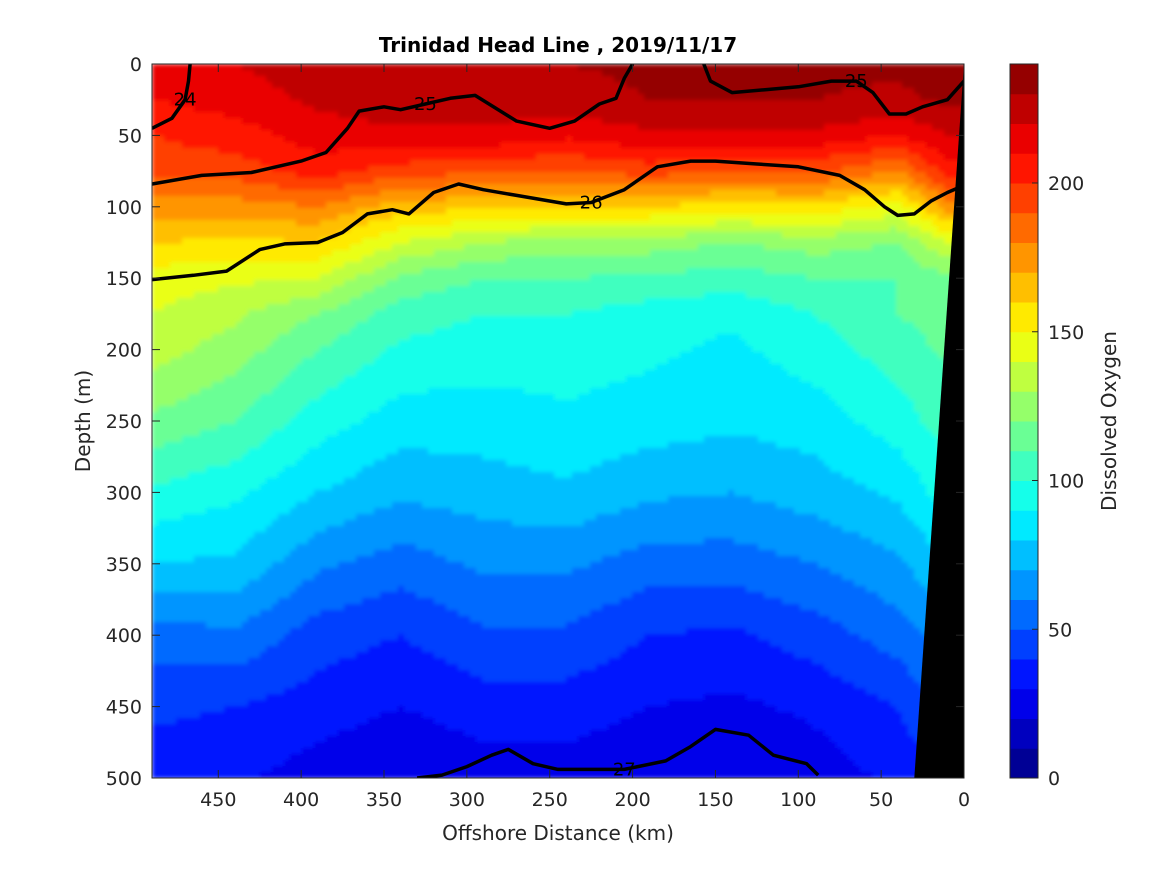 The height and width of the screenshot is (875, 1167). I want to click on y-tick-label: 100, so click(124, 208).